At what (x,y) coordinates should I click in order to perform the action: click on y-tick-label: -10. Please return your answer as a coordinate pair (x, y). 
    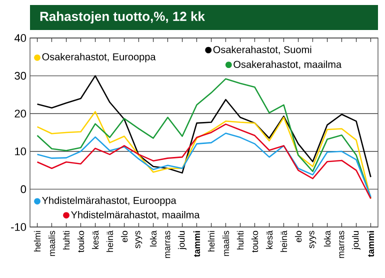
    Looking at the image, I should click on (18, 227).